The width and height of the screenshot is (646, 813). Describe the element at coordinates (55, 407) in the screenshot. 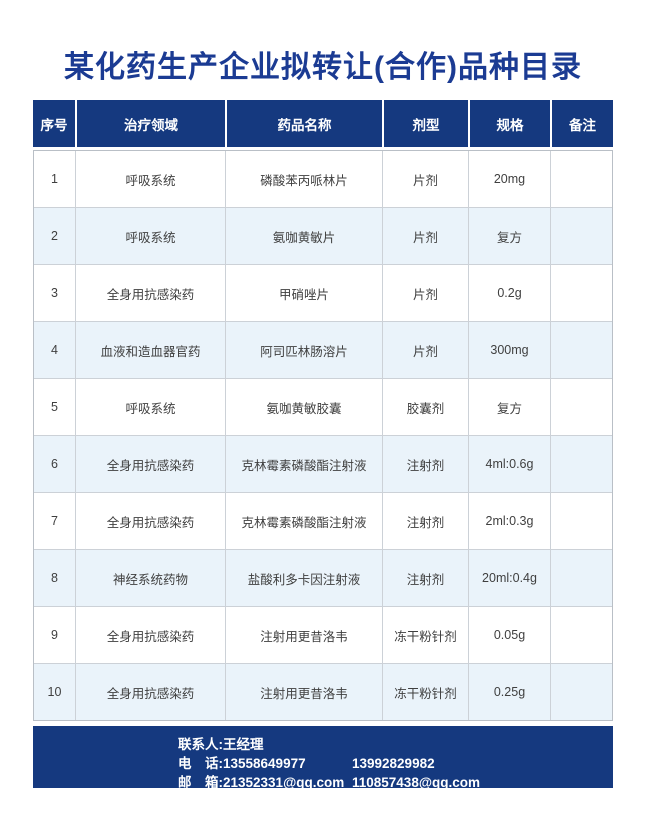

I see `cell-serial: 5` at that location.